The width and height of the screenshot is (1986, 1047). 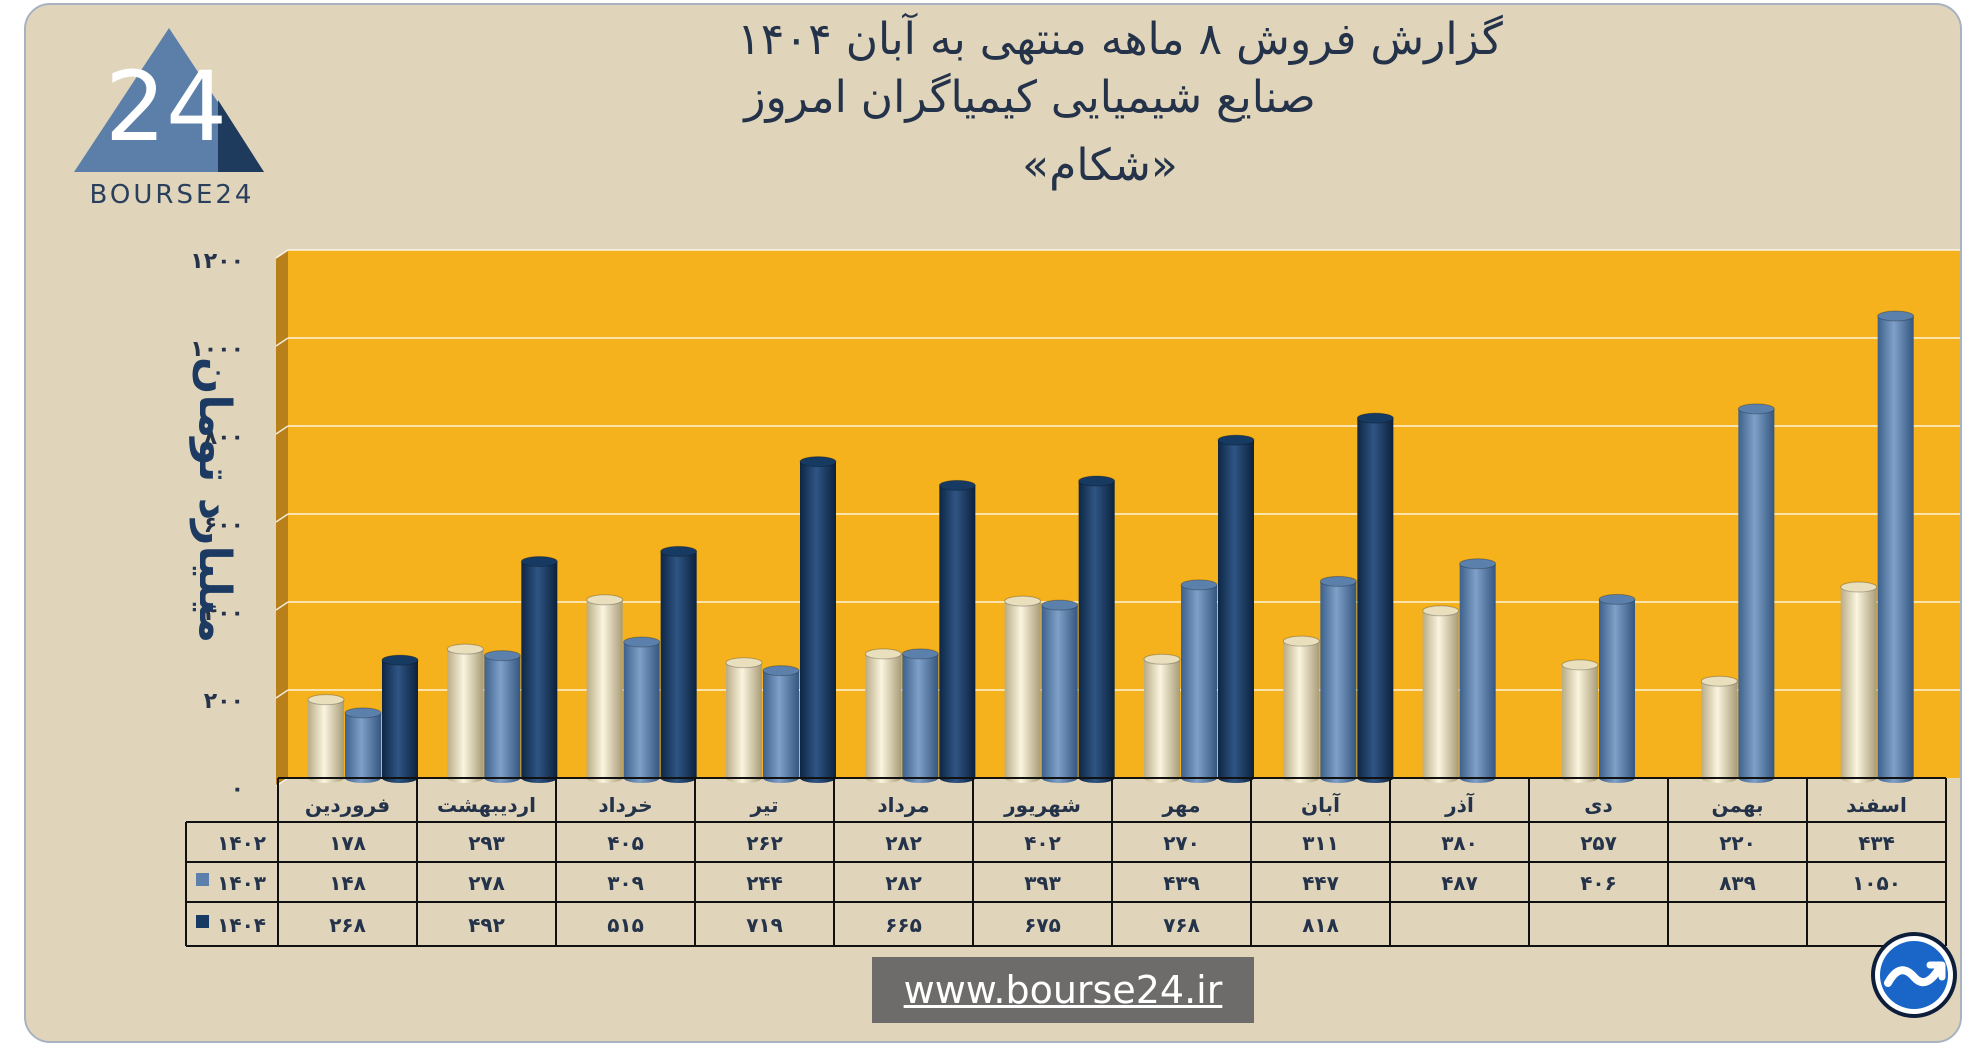 I want to click on x-tick-label: فروردین, so click(x=347, y=805).